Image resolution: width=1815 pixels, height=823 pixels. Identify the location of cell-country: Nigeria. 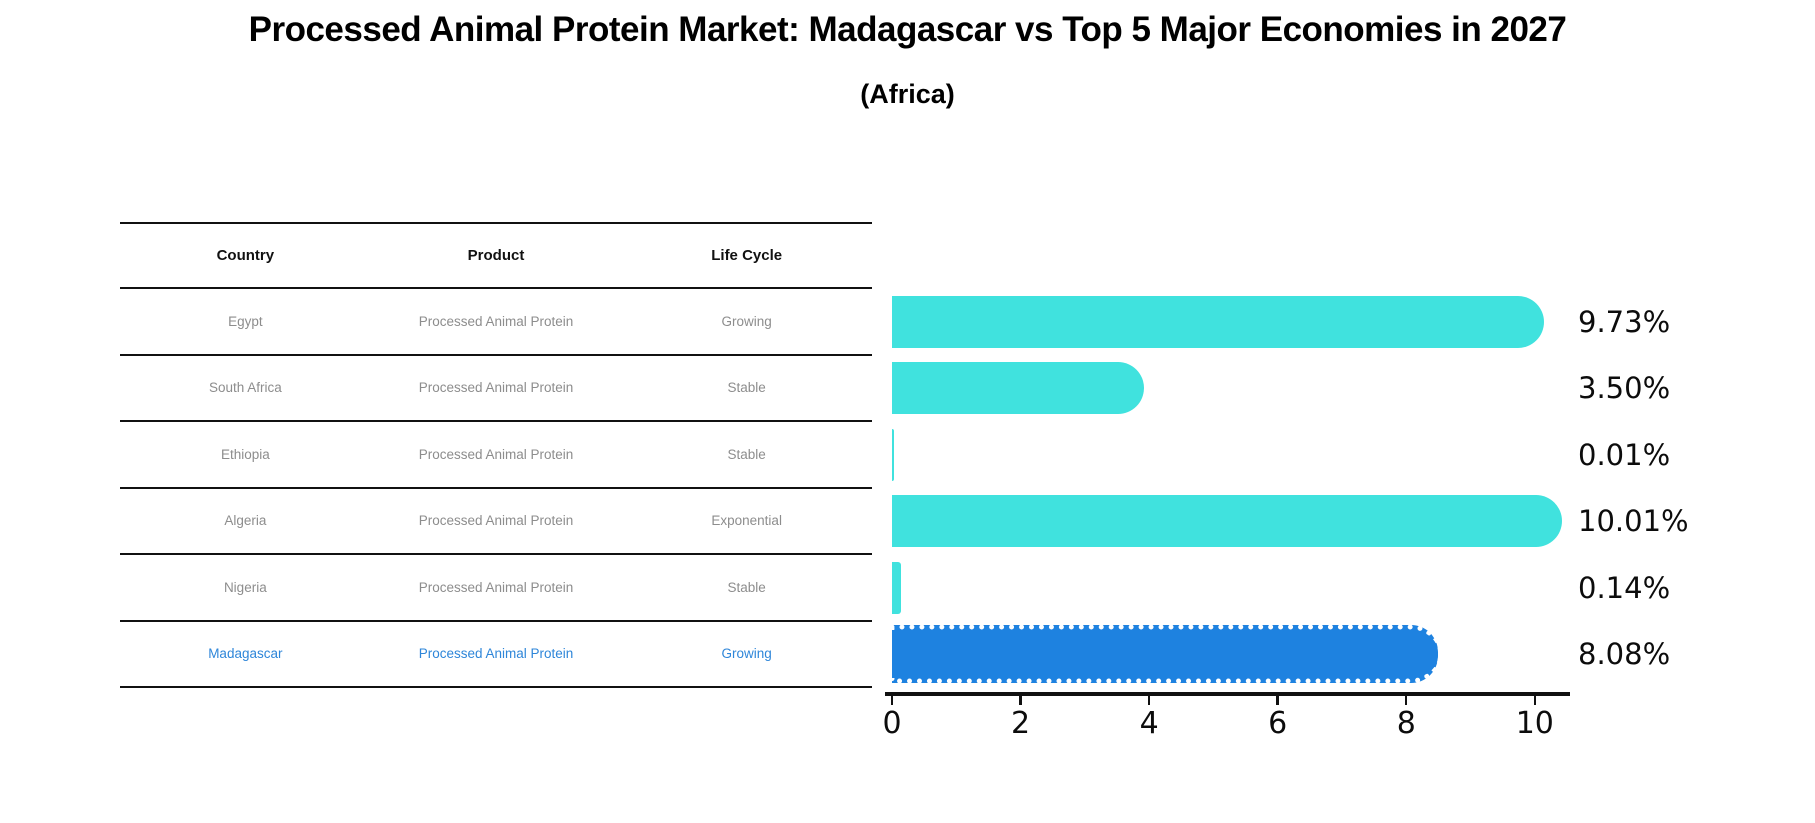
(245, 587).